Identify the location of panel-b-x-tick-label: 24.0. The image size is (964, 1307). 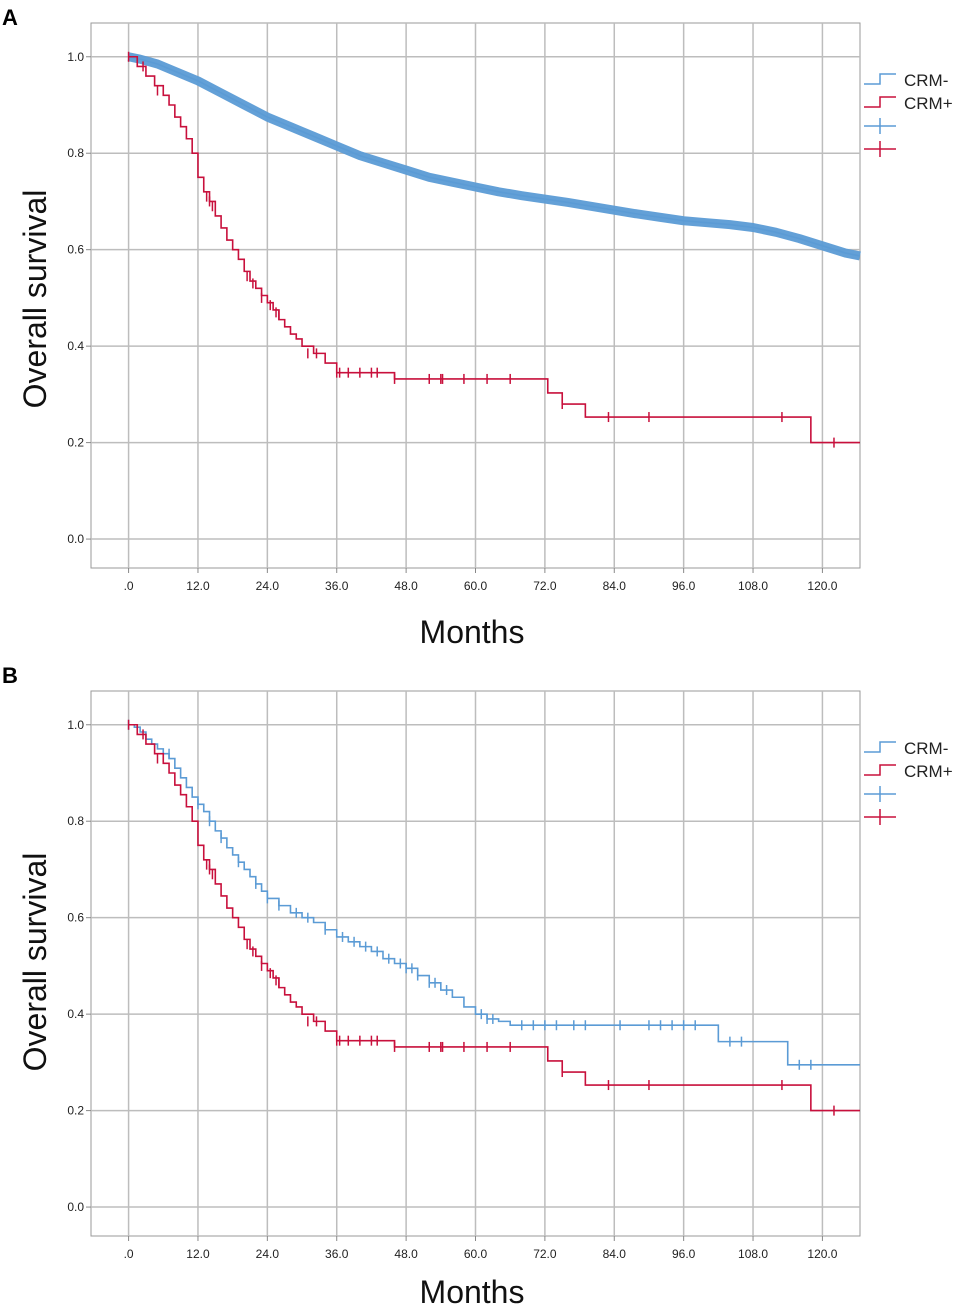
(268, 1254).